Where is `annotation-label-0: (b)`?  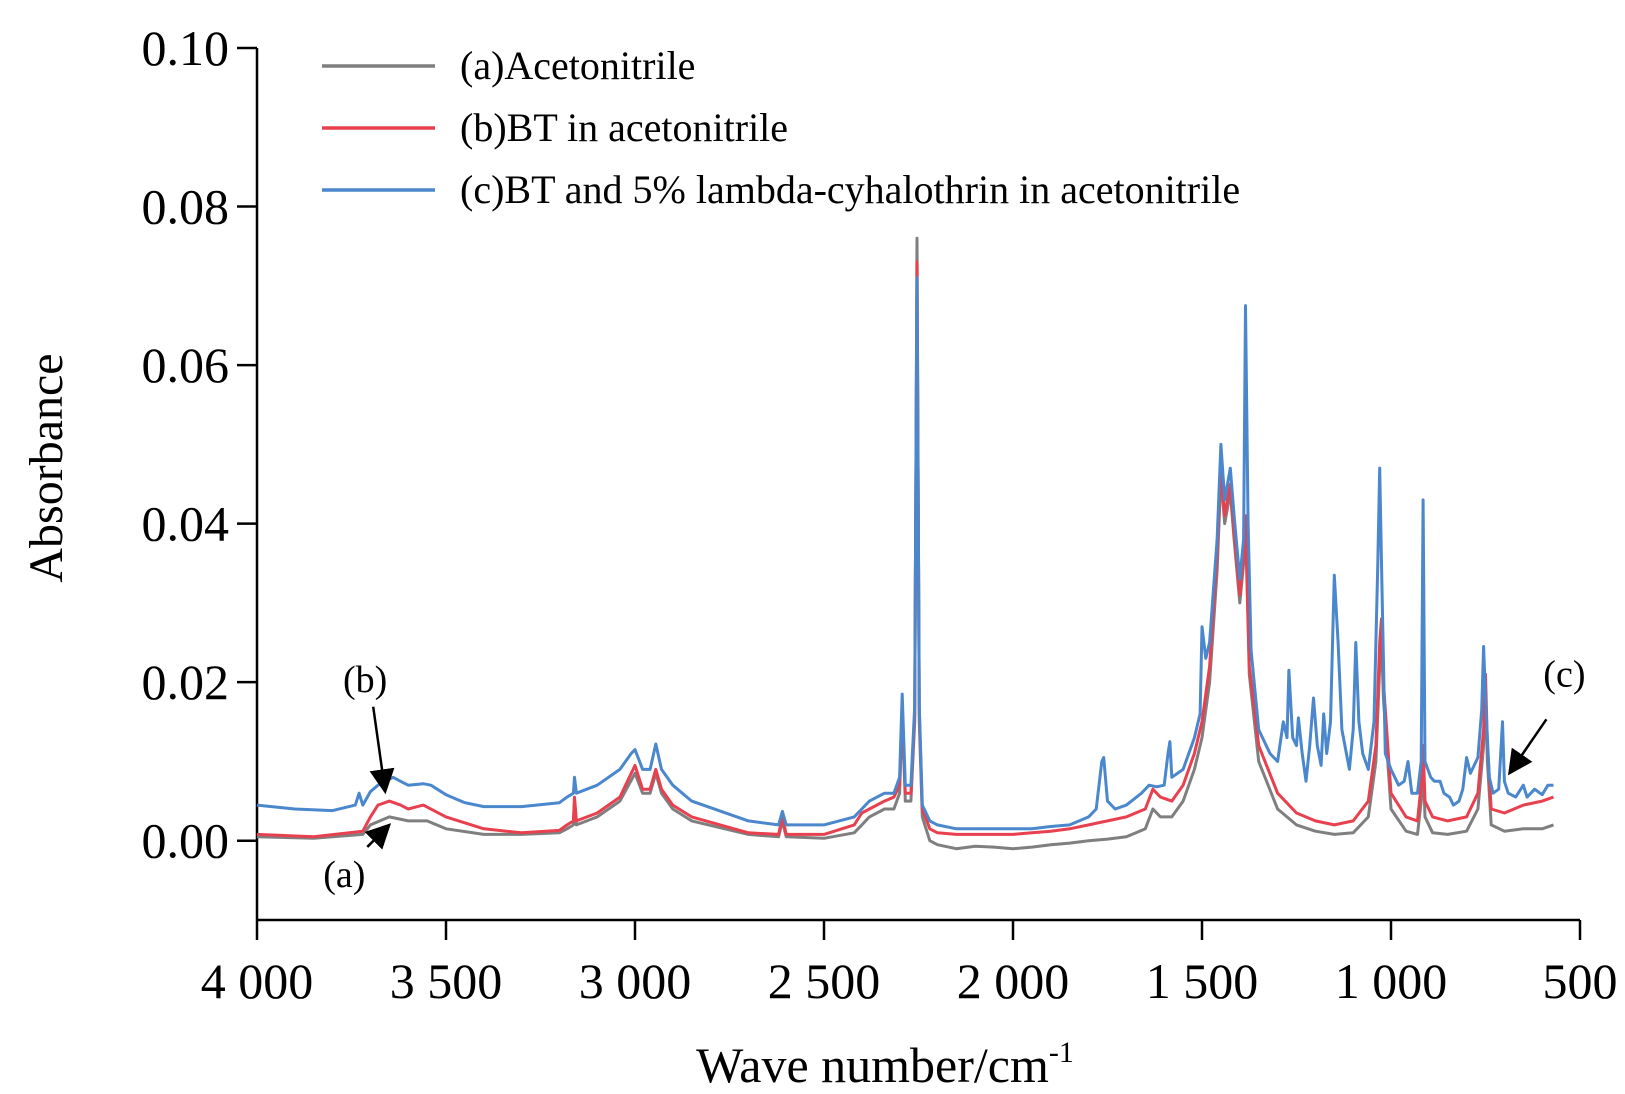
annotation-label-0: (b) is located at coordinates (365, 680).